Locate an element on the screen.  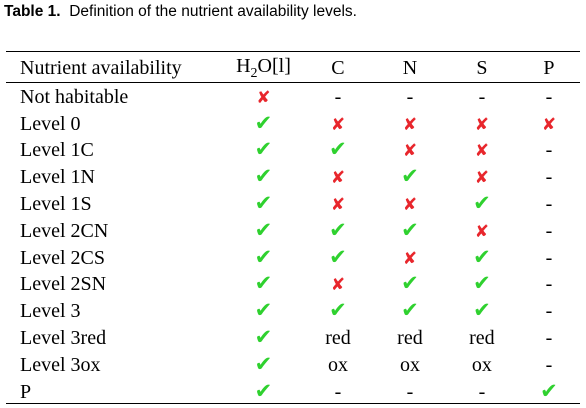
table-row: Level 1S ✔ ✘ ✘ ✔ - is located at coordinates (293, 204).